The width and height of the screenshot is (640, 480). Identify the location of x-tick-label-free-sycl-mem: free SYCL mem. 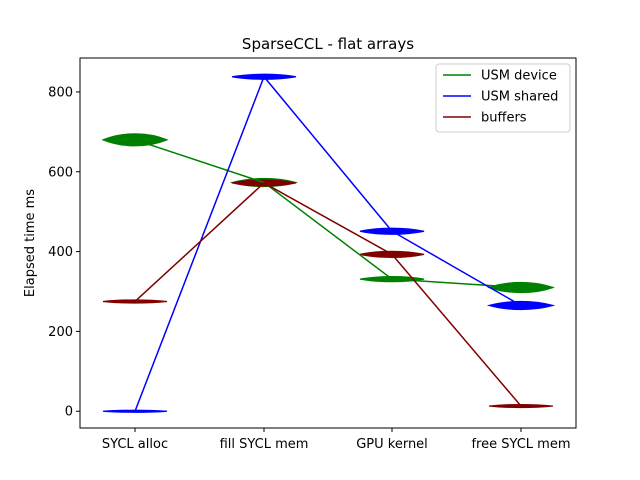
(520, 444).